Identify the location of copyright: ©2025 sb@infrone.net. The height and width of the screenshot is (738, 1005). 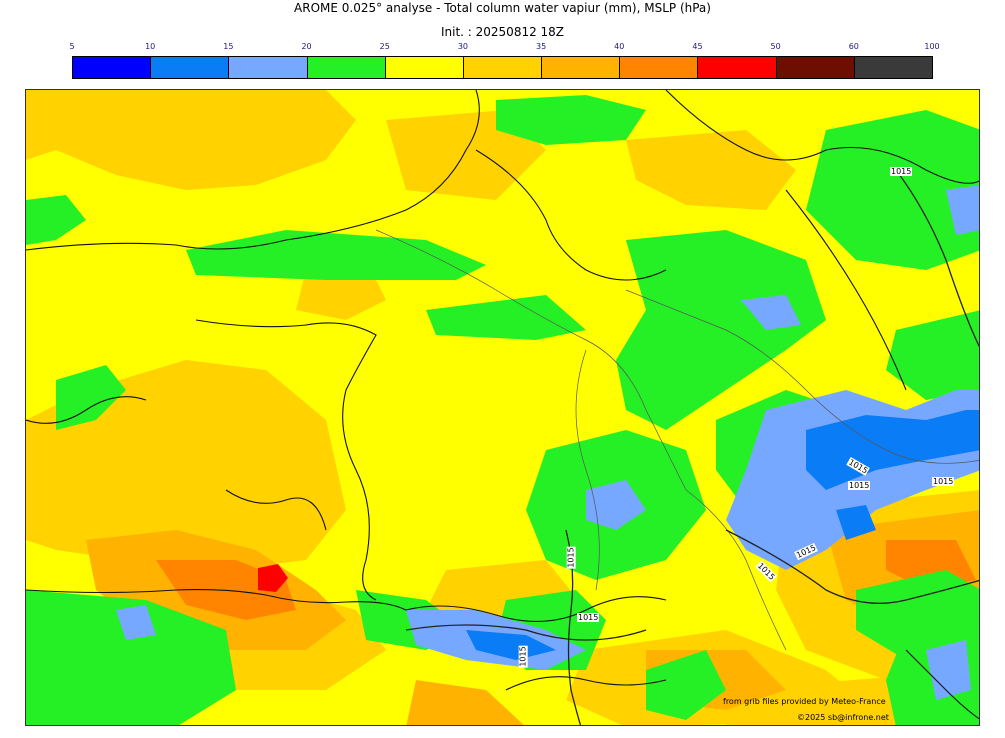
(843, 717).